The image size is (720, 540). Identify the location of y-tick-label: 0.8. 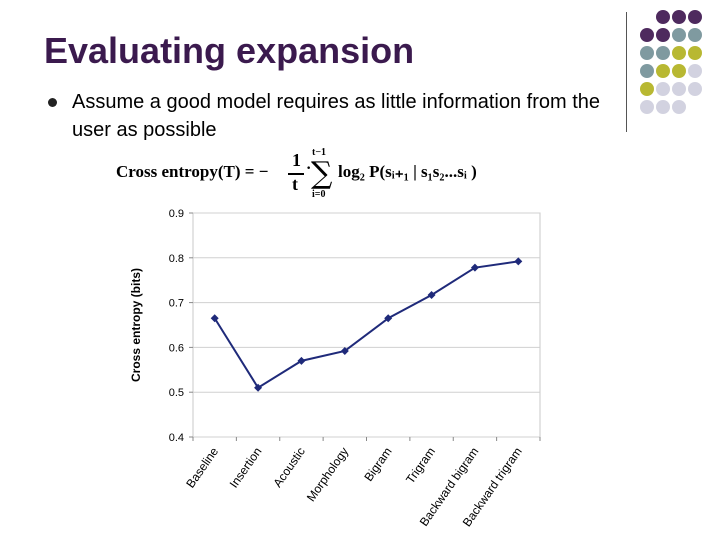
(176, 259).